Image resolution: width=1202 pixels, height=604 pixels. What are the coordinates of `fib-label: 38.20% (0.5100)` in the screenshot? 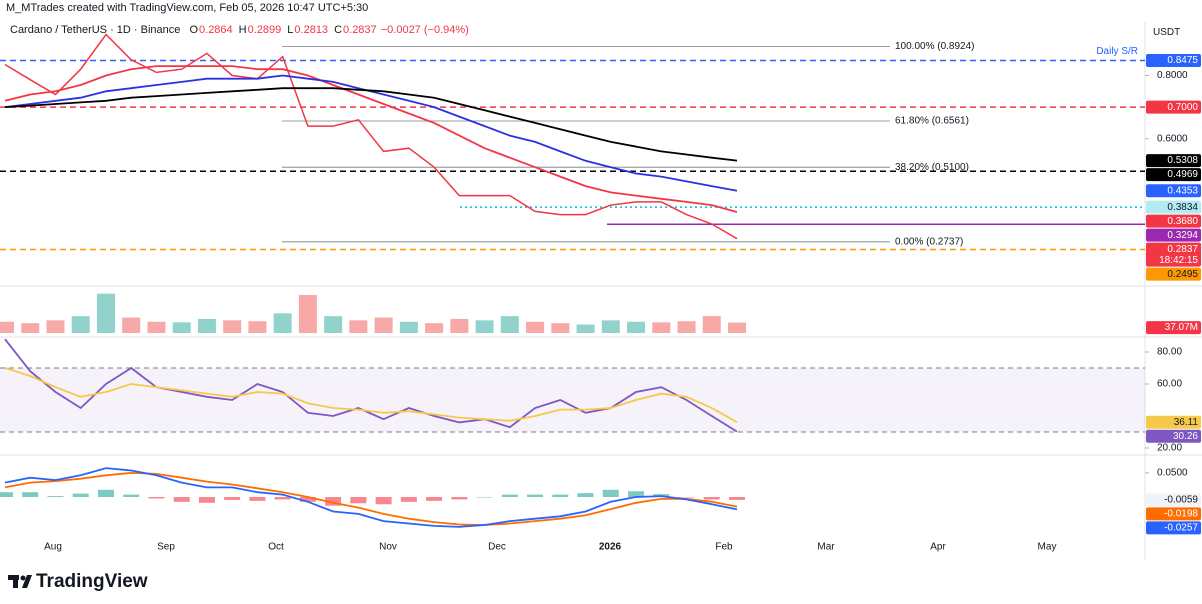 It's located at (932, 167).